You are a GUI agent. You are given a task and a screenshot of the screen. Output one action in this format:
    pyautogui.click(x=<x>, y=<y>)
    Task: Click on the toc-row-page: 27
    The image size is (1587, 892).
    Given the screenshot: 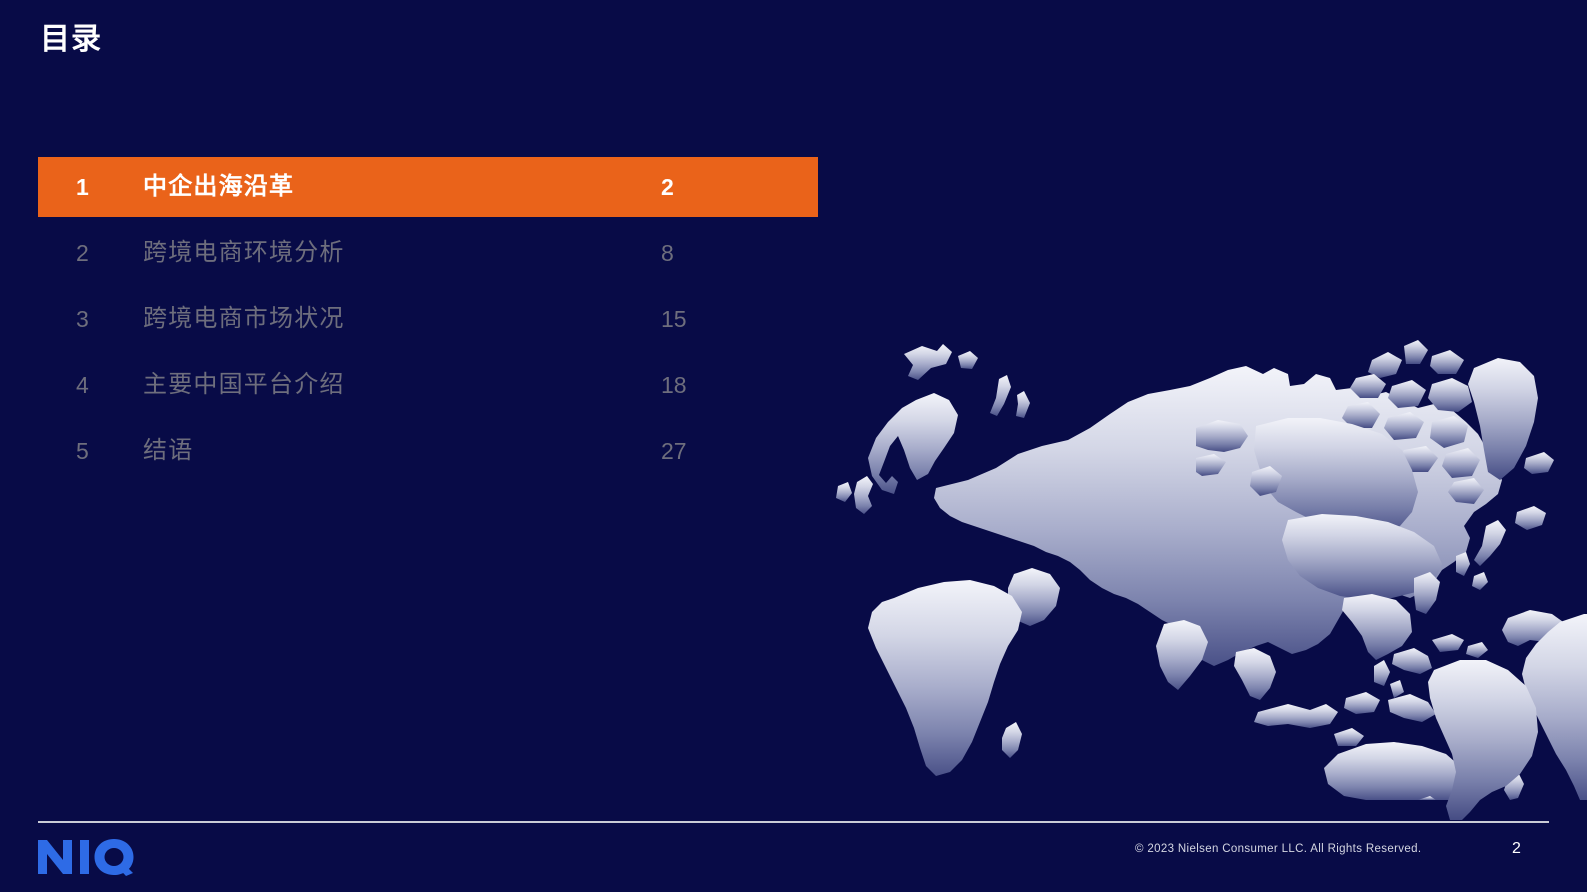 What is the action you would take?
    pyautogui.click(x=674, y=450)
    